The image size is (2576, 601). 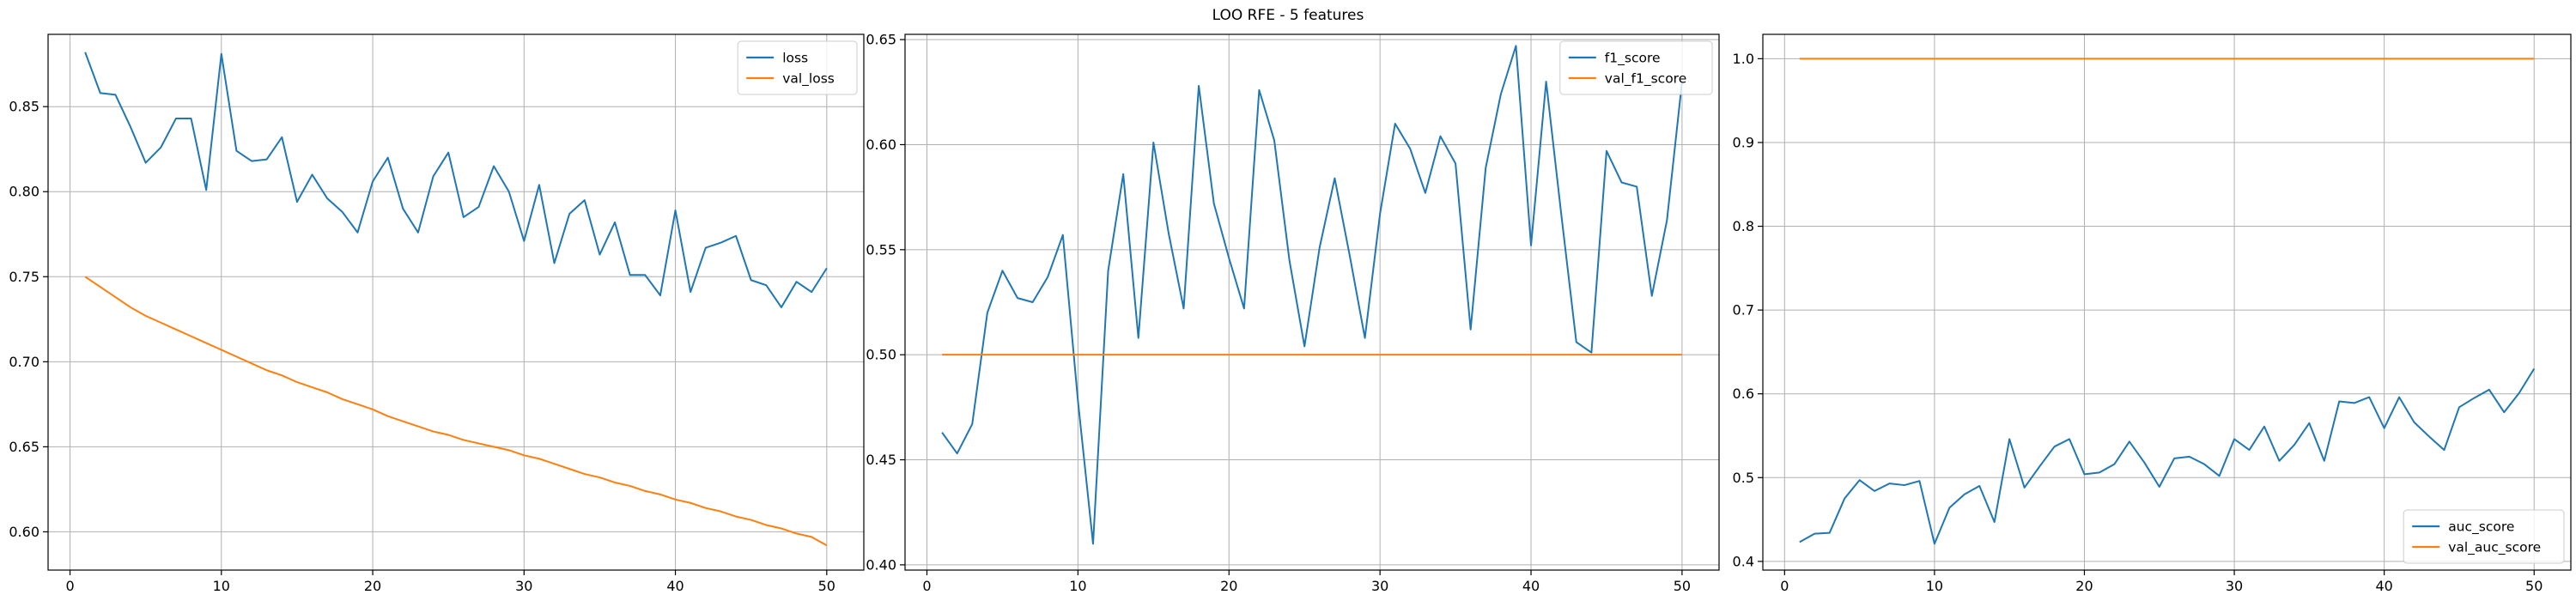 What do you see at coordinates (795, 58) in the screenshot?
I see `legend-label: loss` at bounding box center [795, 58].